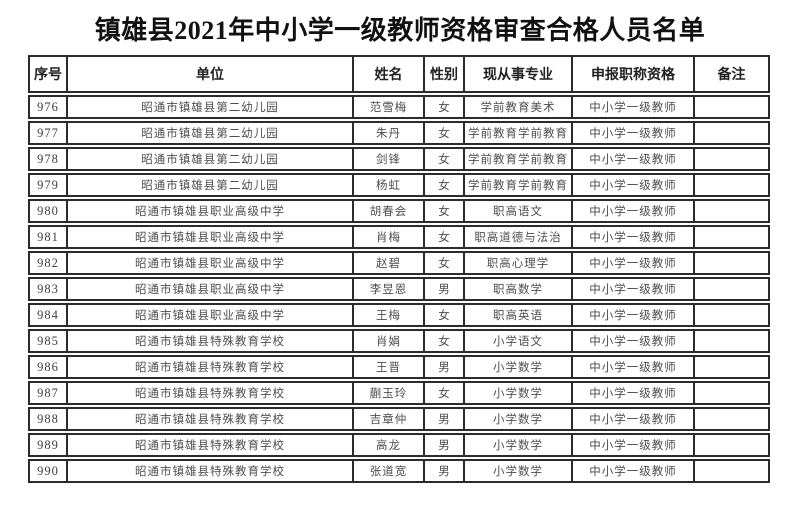 The image size is (800, 509). I want to click on table-row: 985 昭通市镇雄县特殊教育学校 肖娟 女 小学语文 中小学一级教师, so click(399, 341).